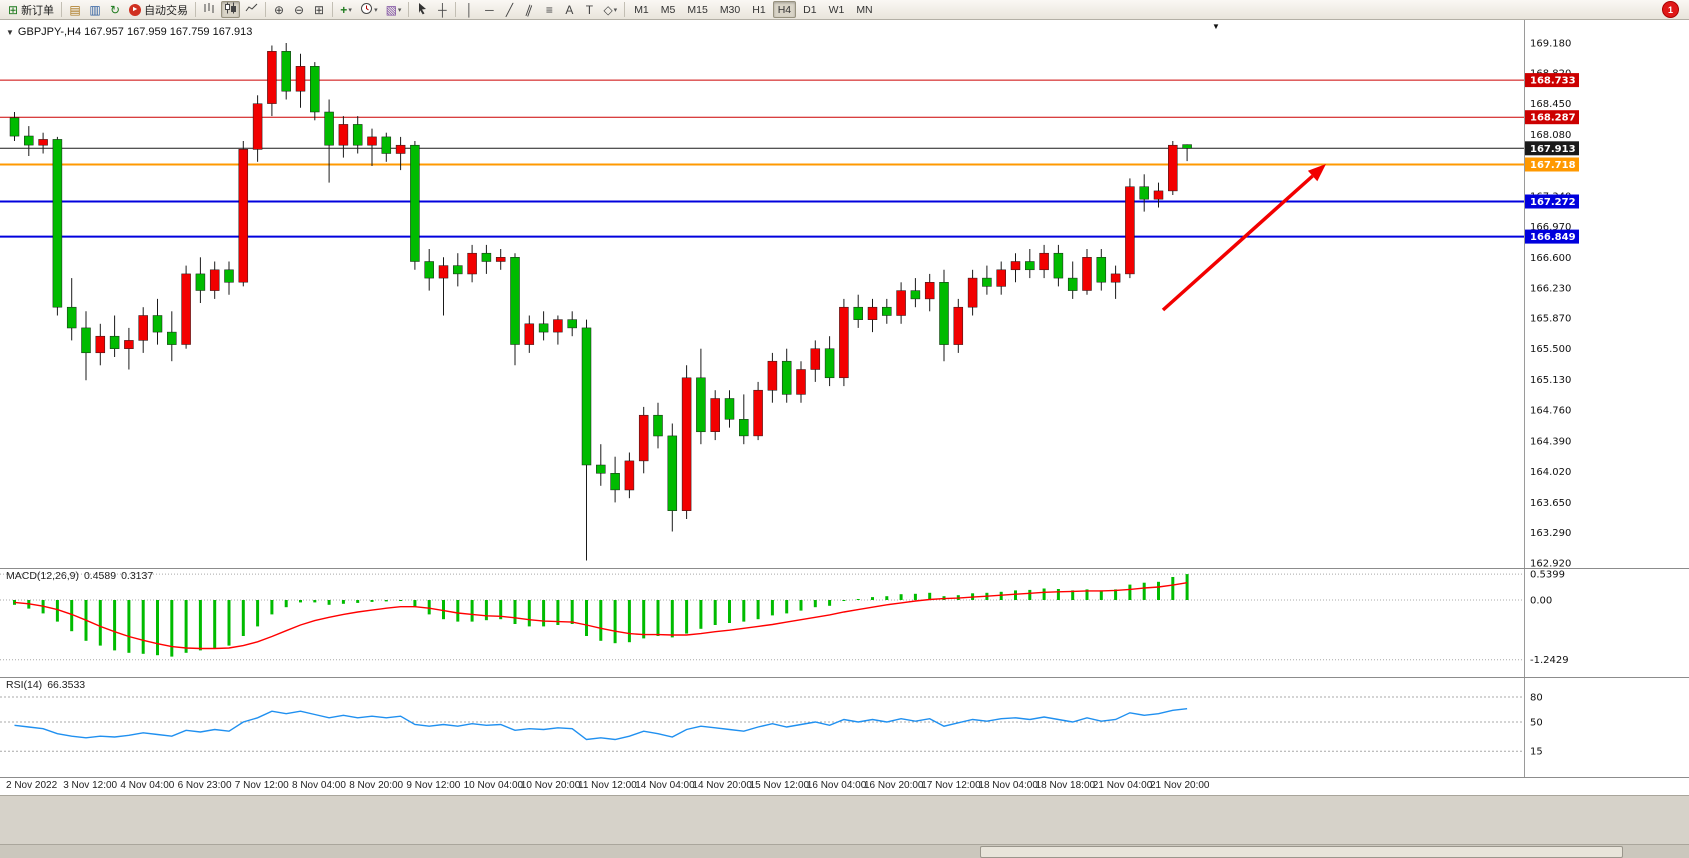  I want to click on macd-pane: 0.5399 0.00 -1.2429, so click(844, 622).